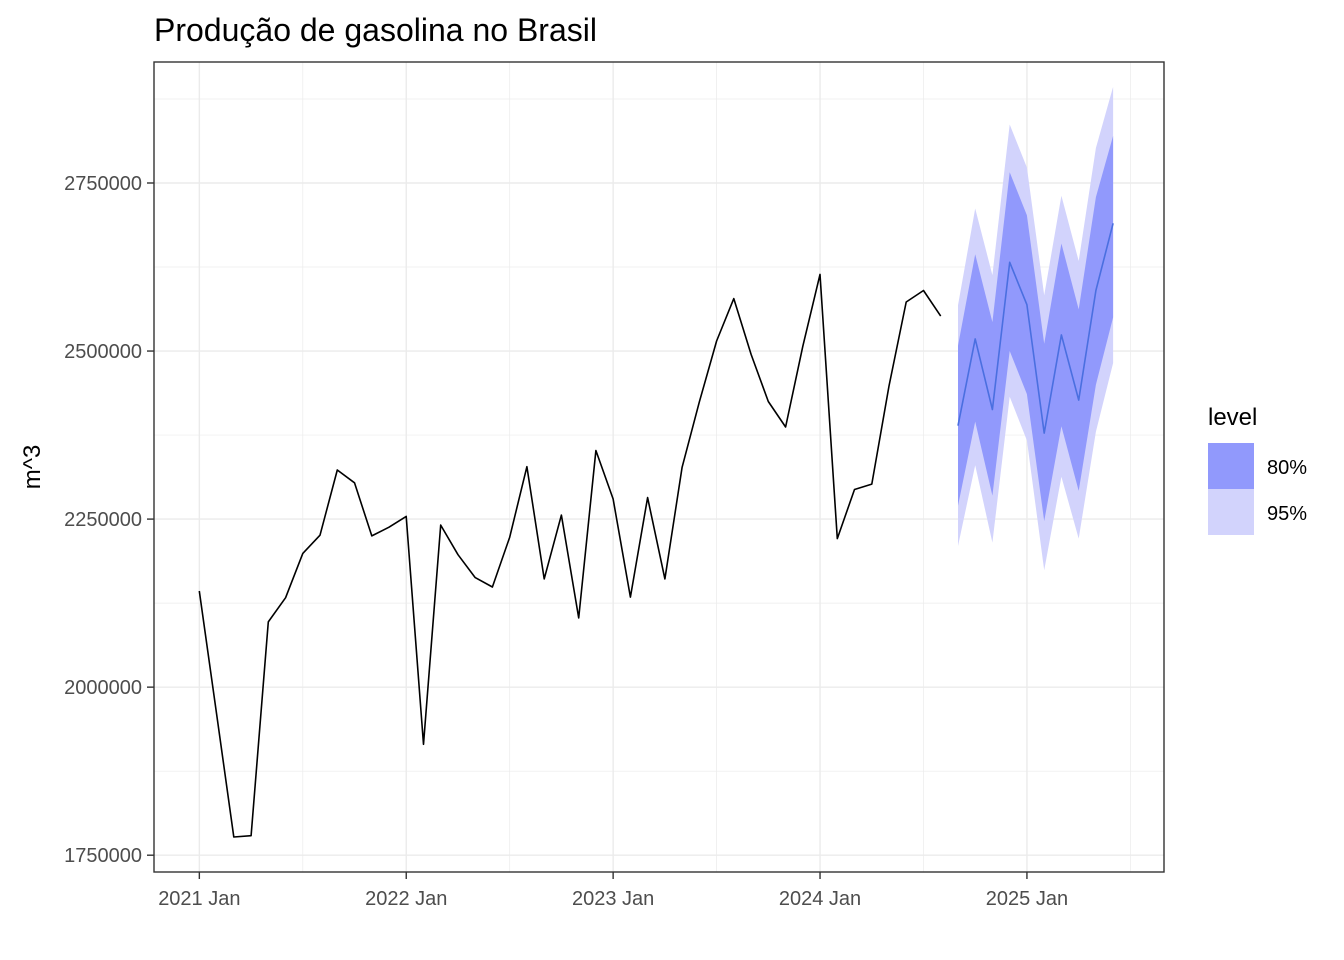 The image size is (1344, 960). Describe the element at coordinates (1027, 899) in the screenshot. I see `x-tick-label: 2025 Jan` at that location.